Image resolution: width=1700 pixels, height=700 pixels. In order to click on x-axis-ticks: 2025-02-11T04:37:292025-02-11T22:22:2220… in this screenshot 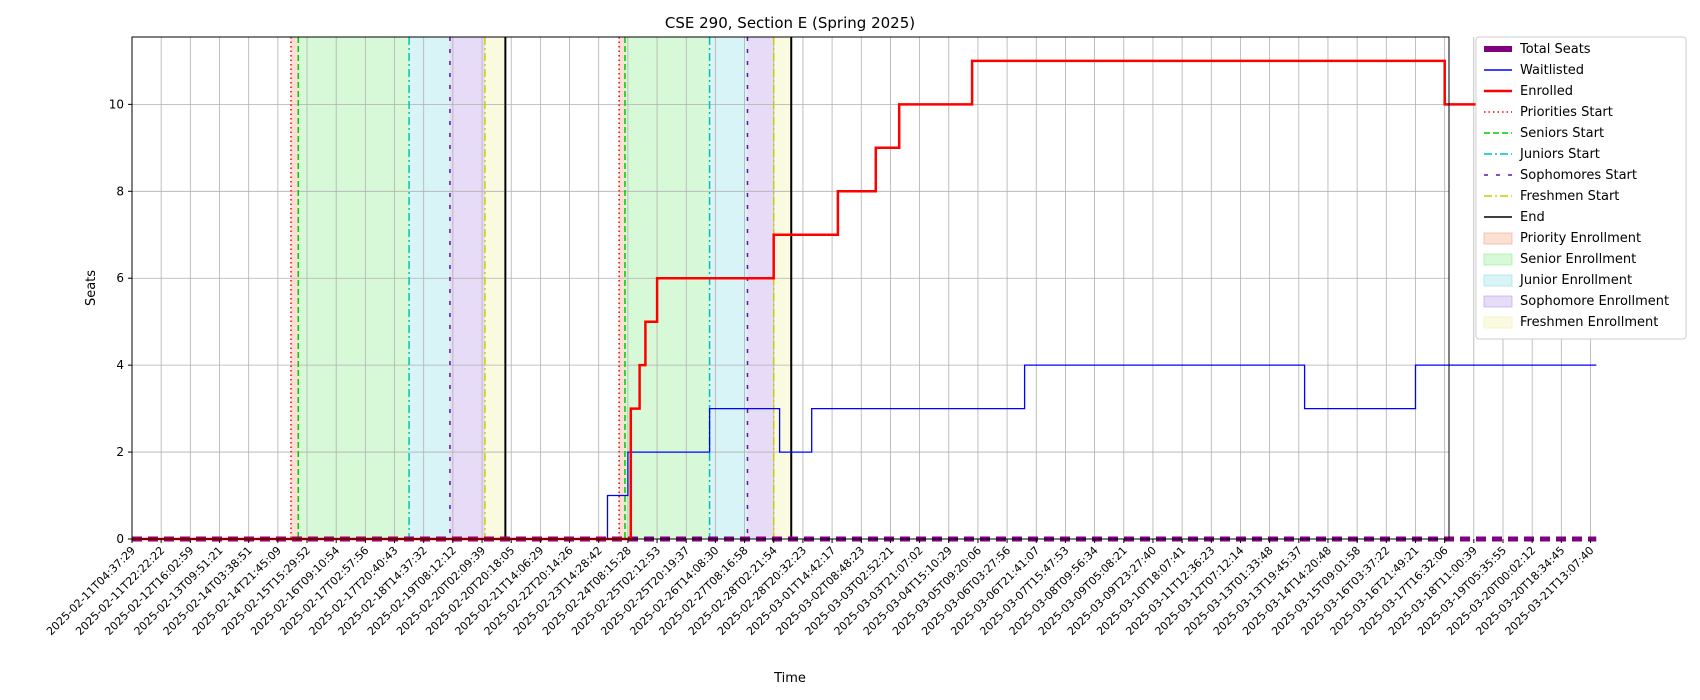, I will do `click(820, 588)`.